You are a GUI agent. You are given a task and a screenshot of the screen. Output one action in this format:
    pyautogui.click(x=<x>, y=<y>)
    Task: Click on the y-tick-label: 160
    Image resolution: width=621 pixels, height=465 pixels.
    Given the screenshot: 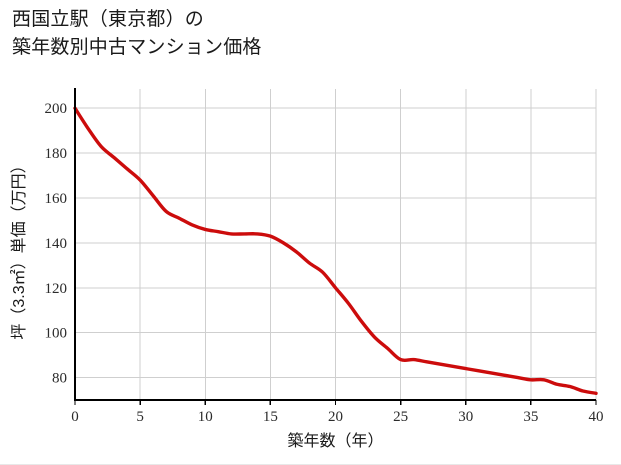 What is the action you would take?
    pyautogui.click(x=56, y=199)
    